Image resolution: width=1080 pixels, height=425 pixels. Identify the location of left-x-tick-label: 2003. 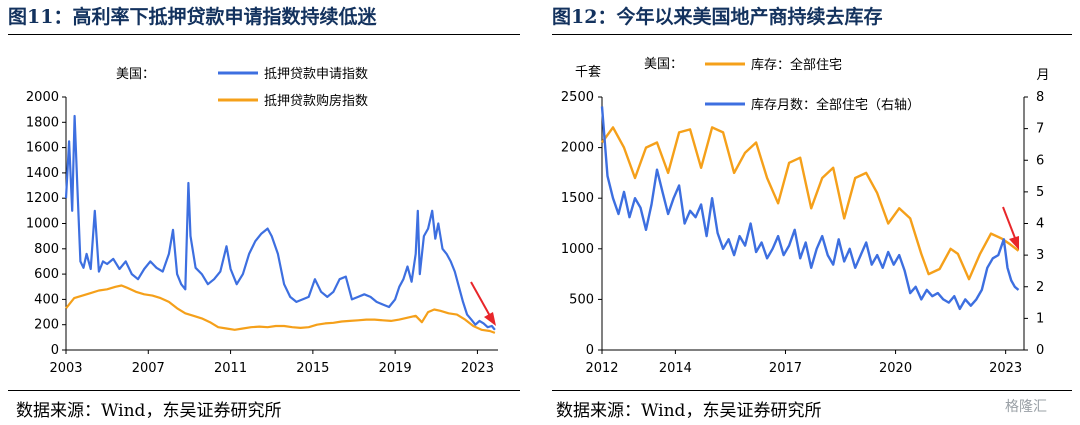
(65, 368).